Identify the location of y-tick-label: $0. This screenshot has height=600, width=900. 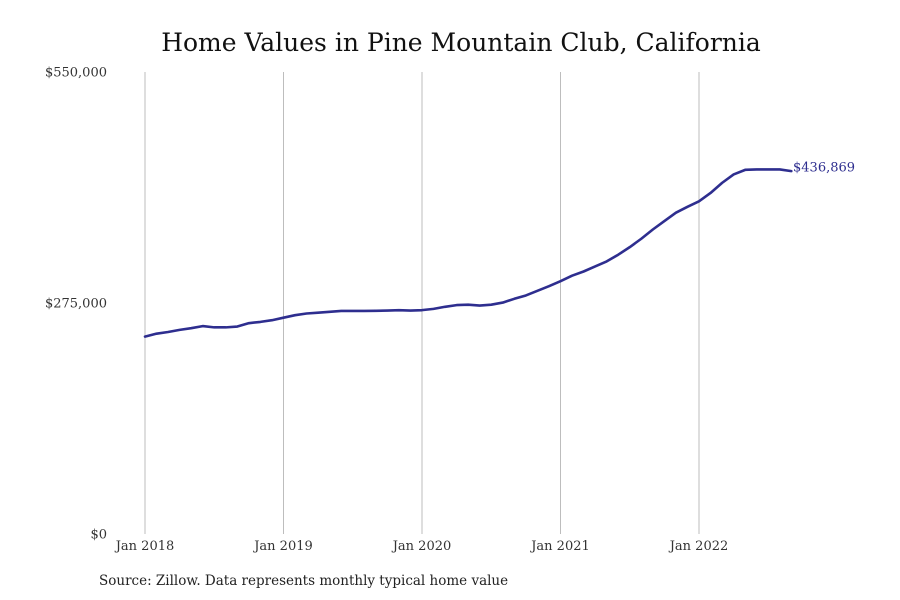
(98, 535).